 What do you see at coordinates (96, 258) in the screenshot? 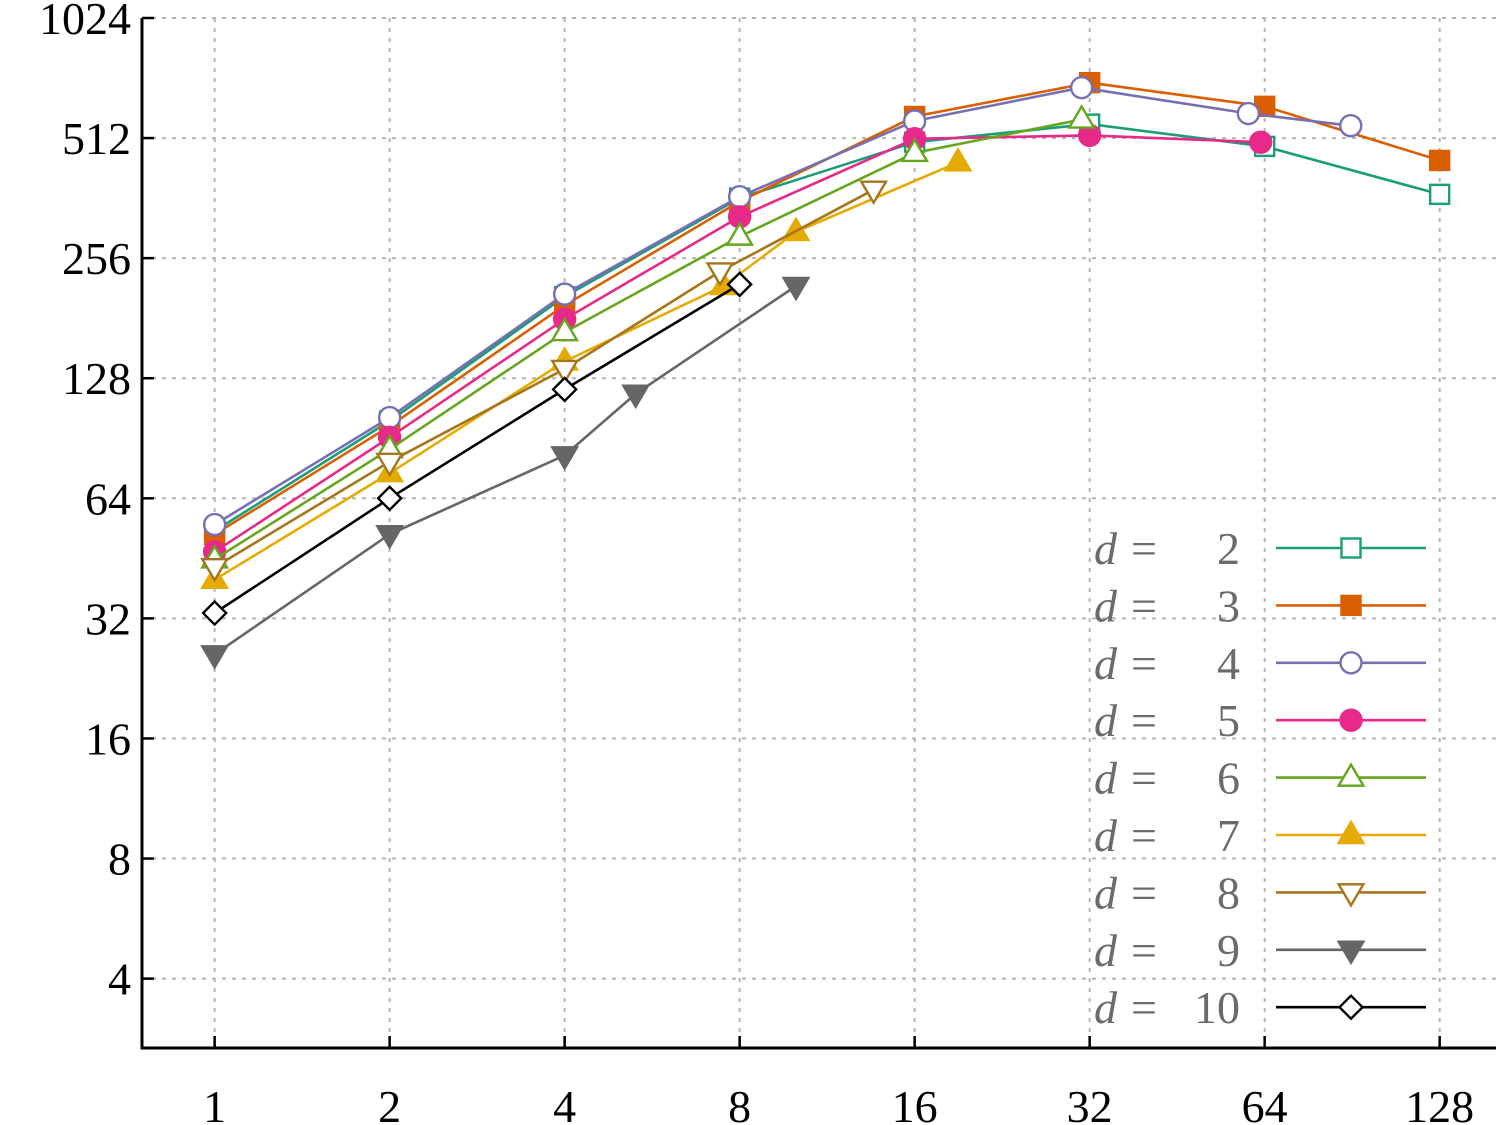
I see `y-tick-label: 256` at bounding box center [96, 258].